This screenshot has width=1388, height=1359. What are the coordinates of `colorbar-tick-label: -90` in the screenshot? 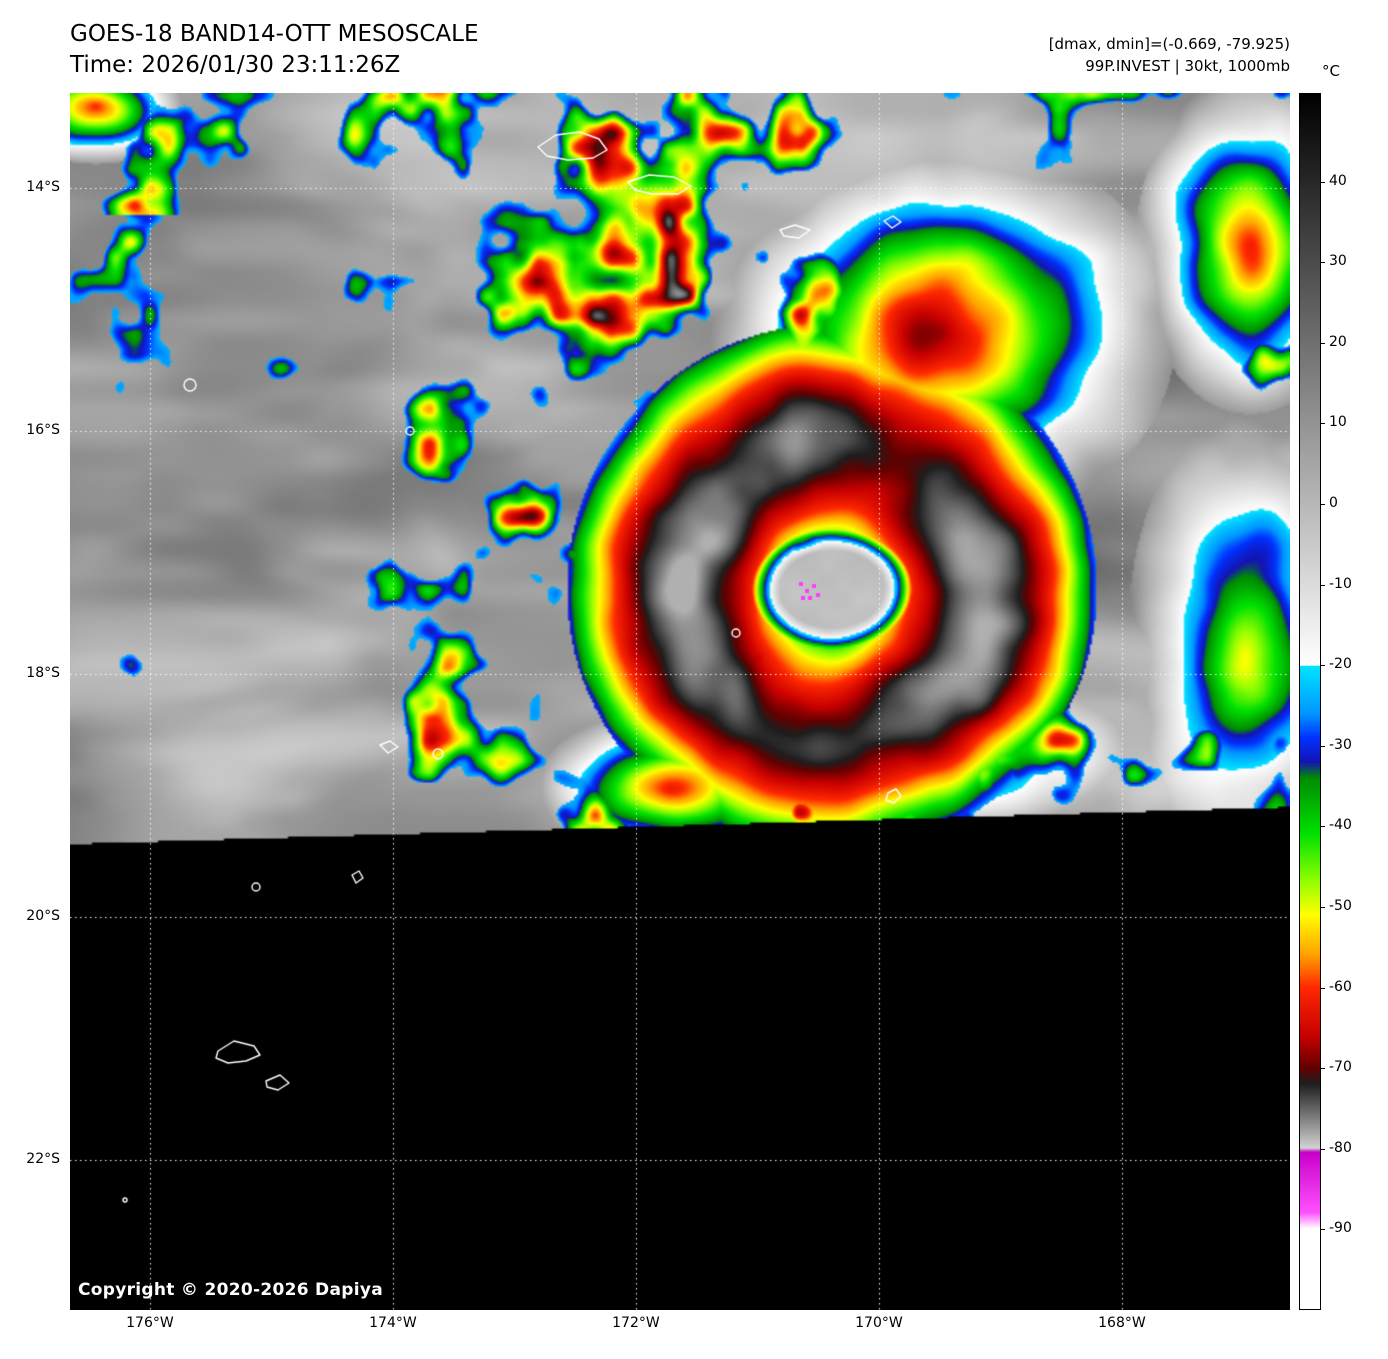 It's located at (1340, 1228).